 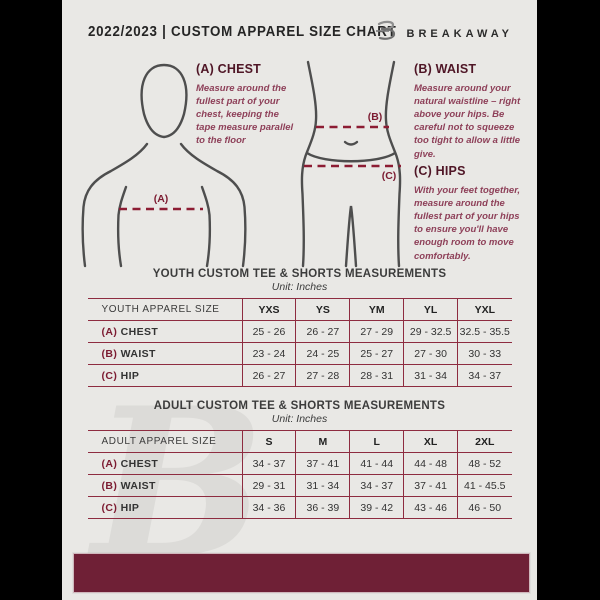 I want to click on cell: 36 - 39, so click(x=322, y=507).